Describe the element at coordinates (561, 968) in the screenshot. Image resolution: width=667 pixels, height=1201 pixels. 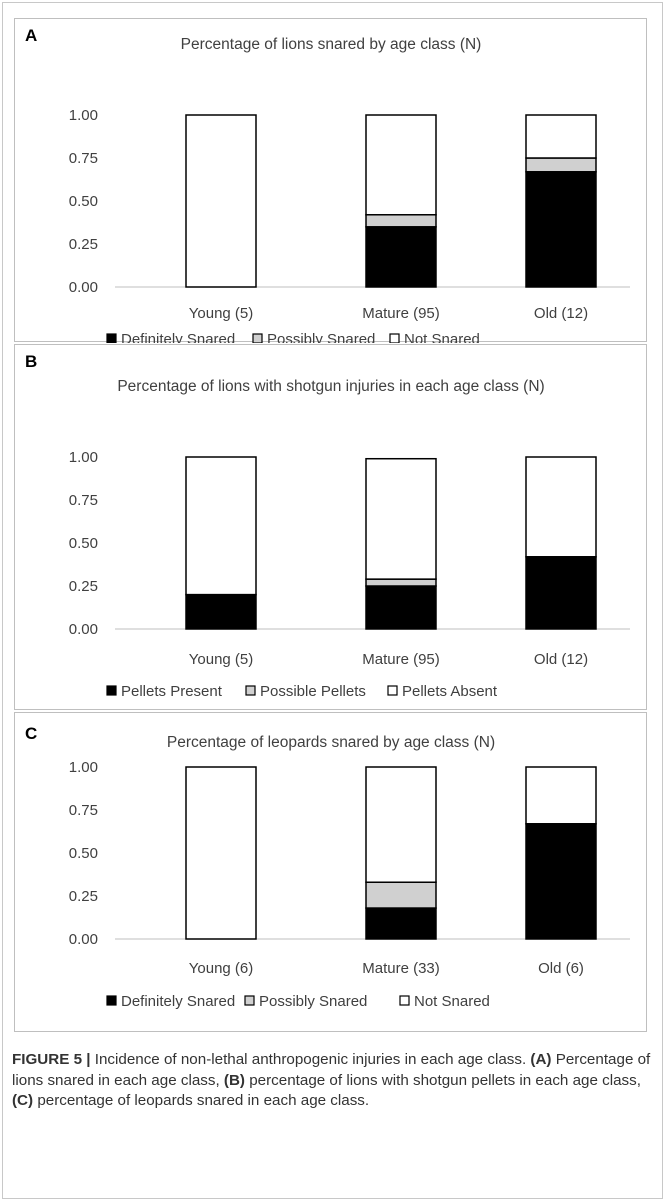
I see `x-tick-label: Old (6)` at that location.